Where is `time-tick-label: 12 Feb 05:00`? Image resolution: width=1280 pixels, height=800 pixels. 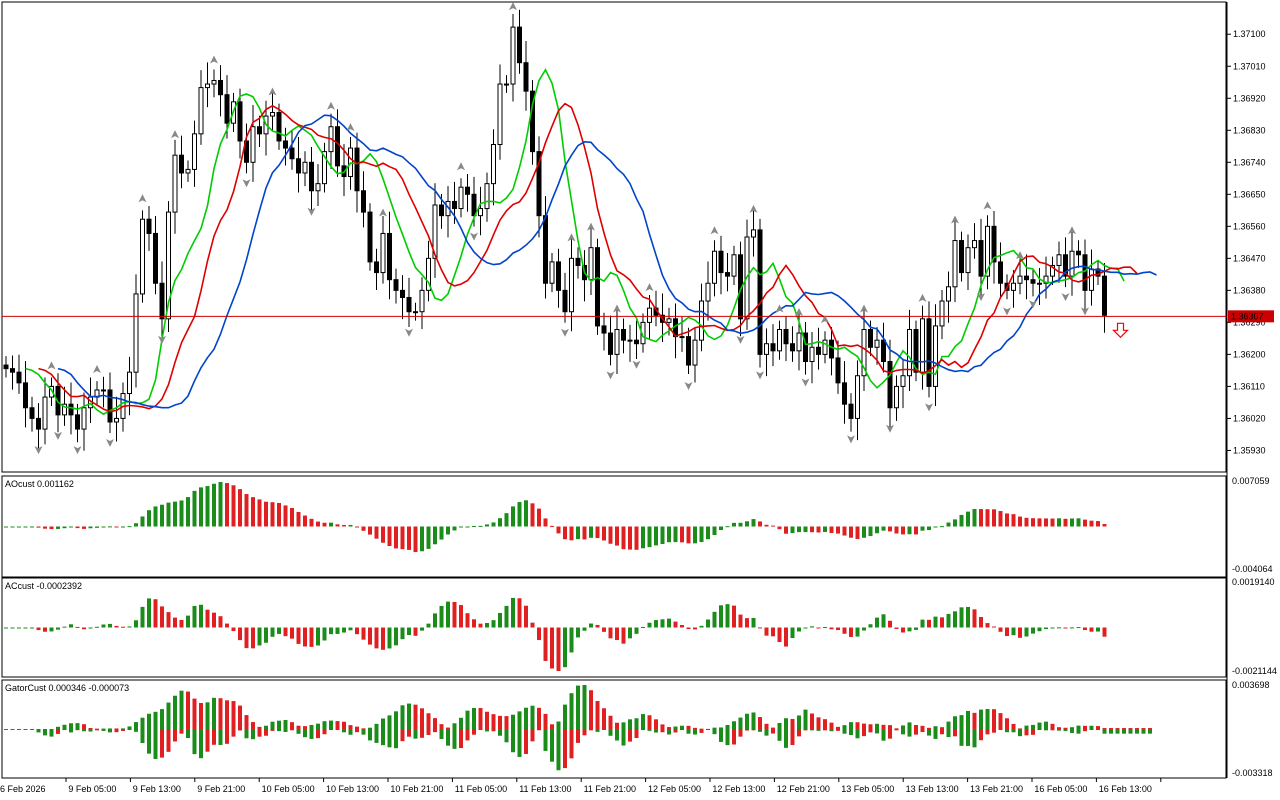 time-tick-label: 12 Feb 05:00 is located at coordinates (674, 789).